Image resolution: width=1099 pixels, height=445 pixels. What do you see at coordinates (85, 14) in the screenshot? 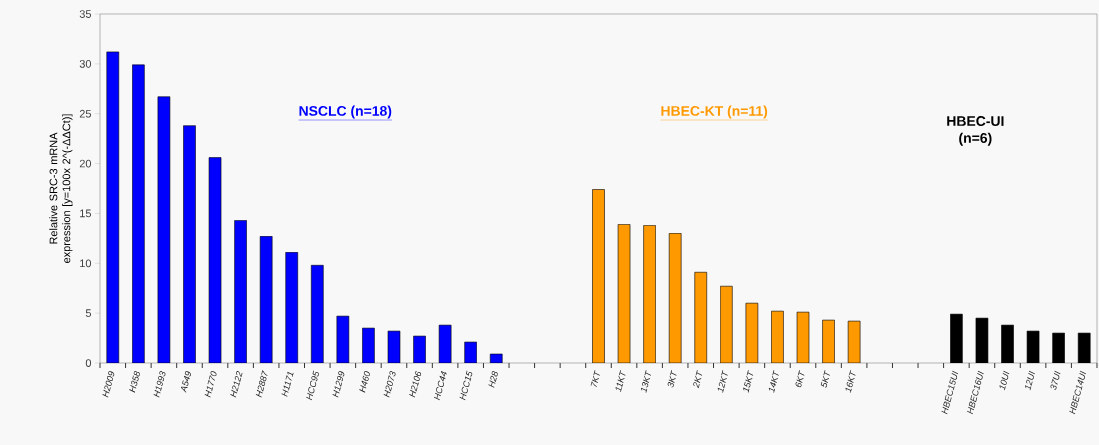
I see `y-tick-label: 35` at bounding box center [85, 14].